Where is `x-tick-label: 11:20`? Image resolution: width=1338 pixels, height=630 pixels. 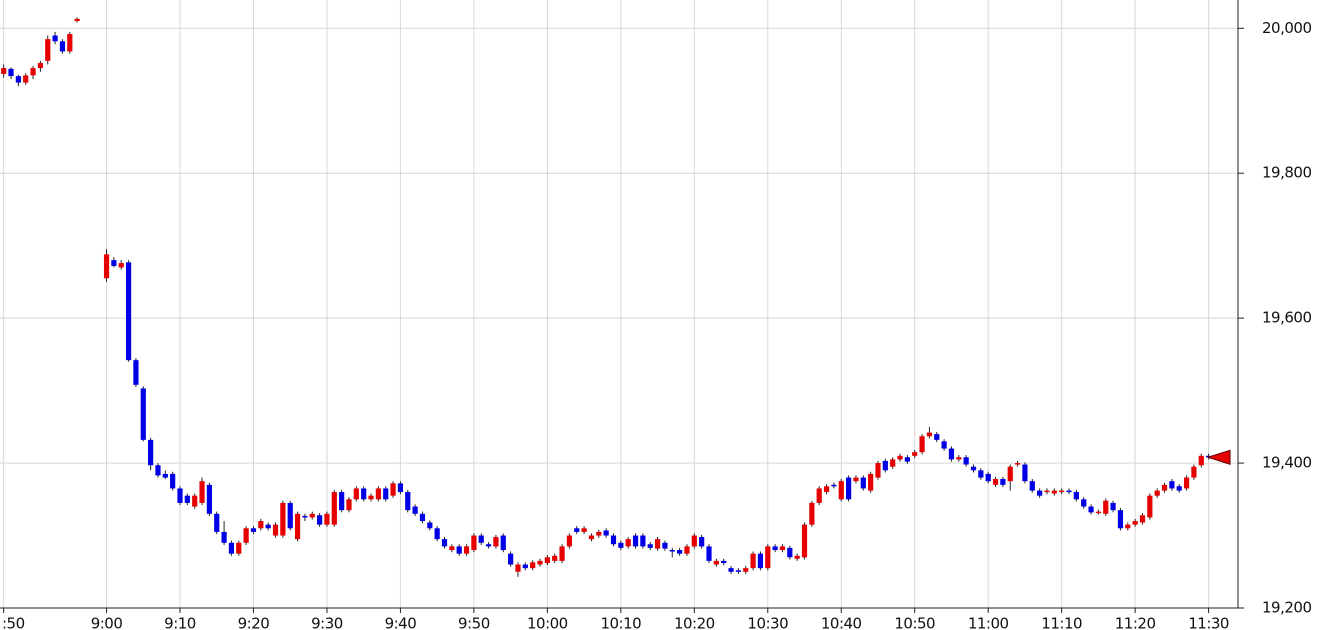 x-tick-label: 11:20 is located at coordinates (1135, 622).